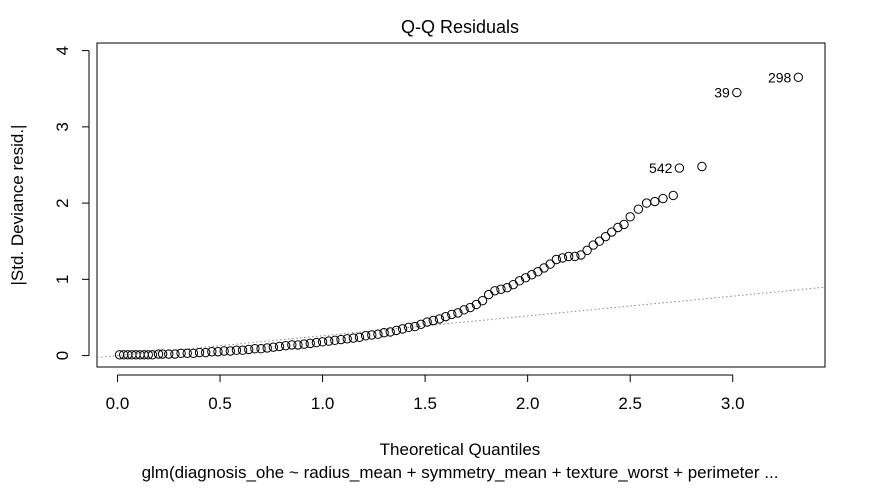 The height and width of the screenshot is (491, 872). I want to click on reference-line-layer, so click(461, 322).